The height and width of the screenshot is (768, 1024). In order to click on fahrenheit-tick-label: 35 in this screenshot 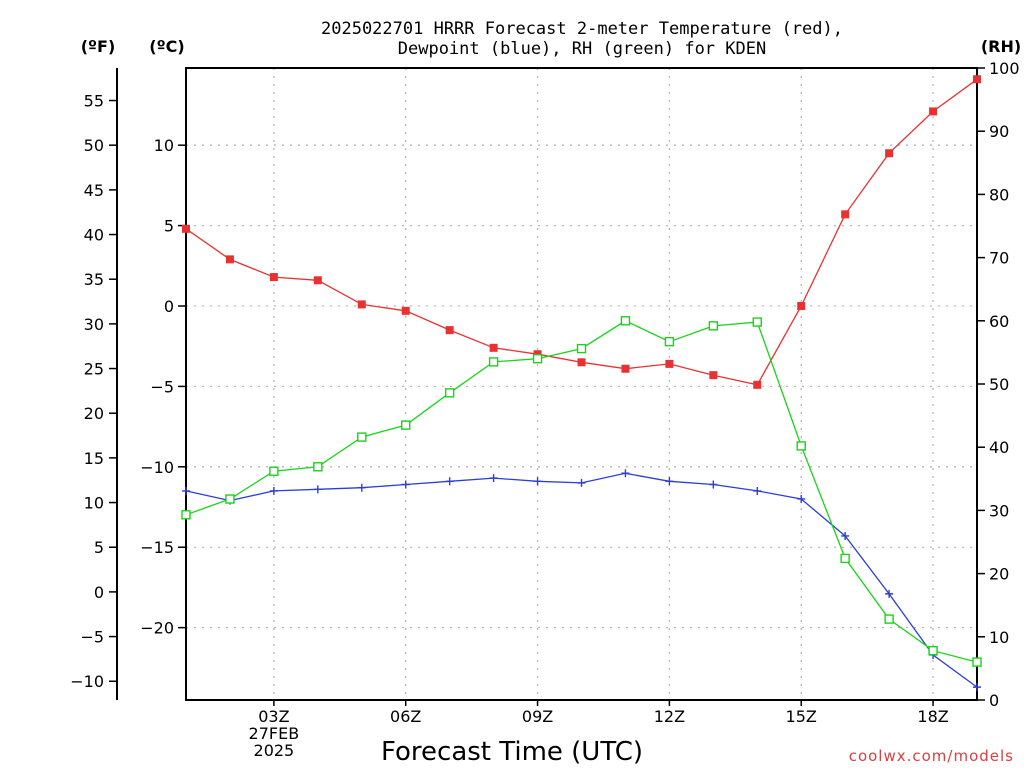, I will do `click(94, 279)`.